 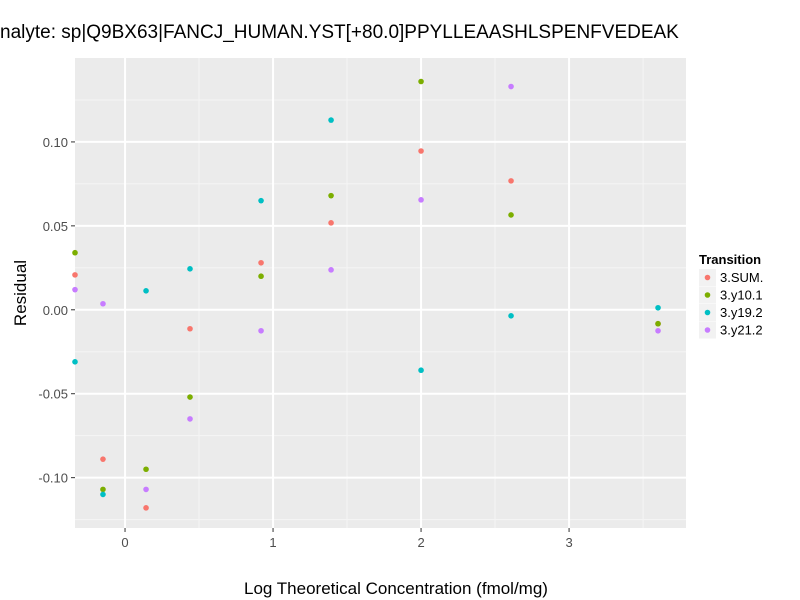 I want to click on legend-label: 3.y21.2, so click(x=741, y=330).